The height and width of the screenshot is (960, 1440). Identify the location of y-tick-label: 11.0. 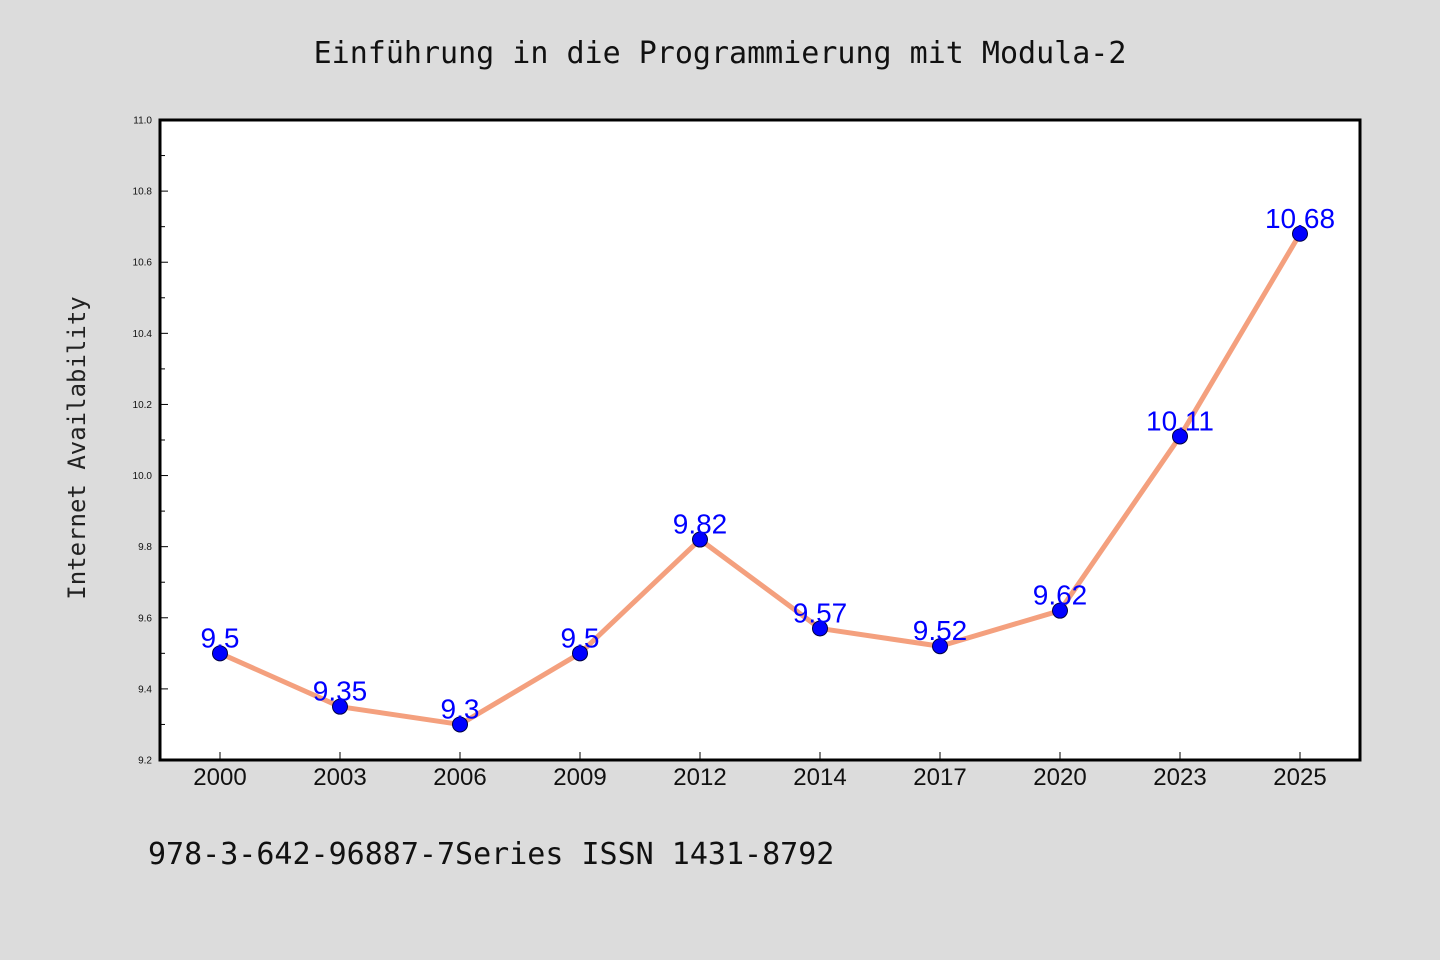
(142, 121).